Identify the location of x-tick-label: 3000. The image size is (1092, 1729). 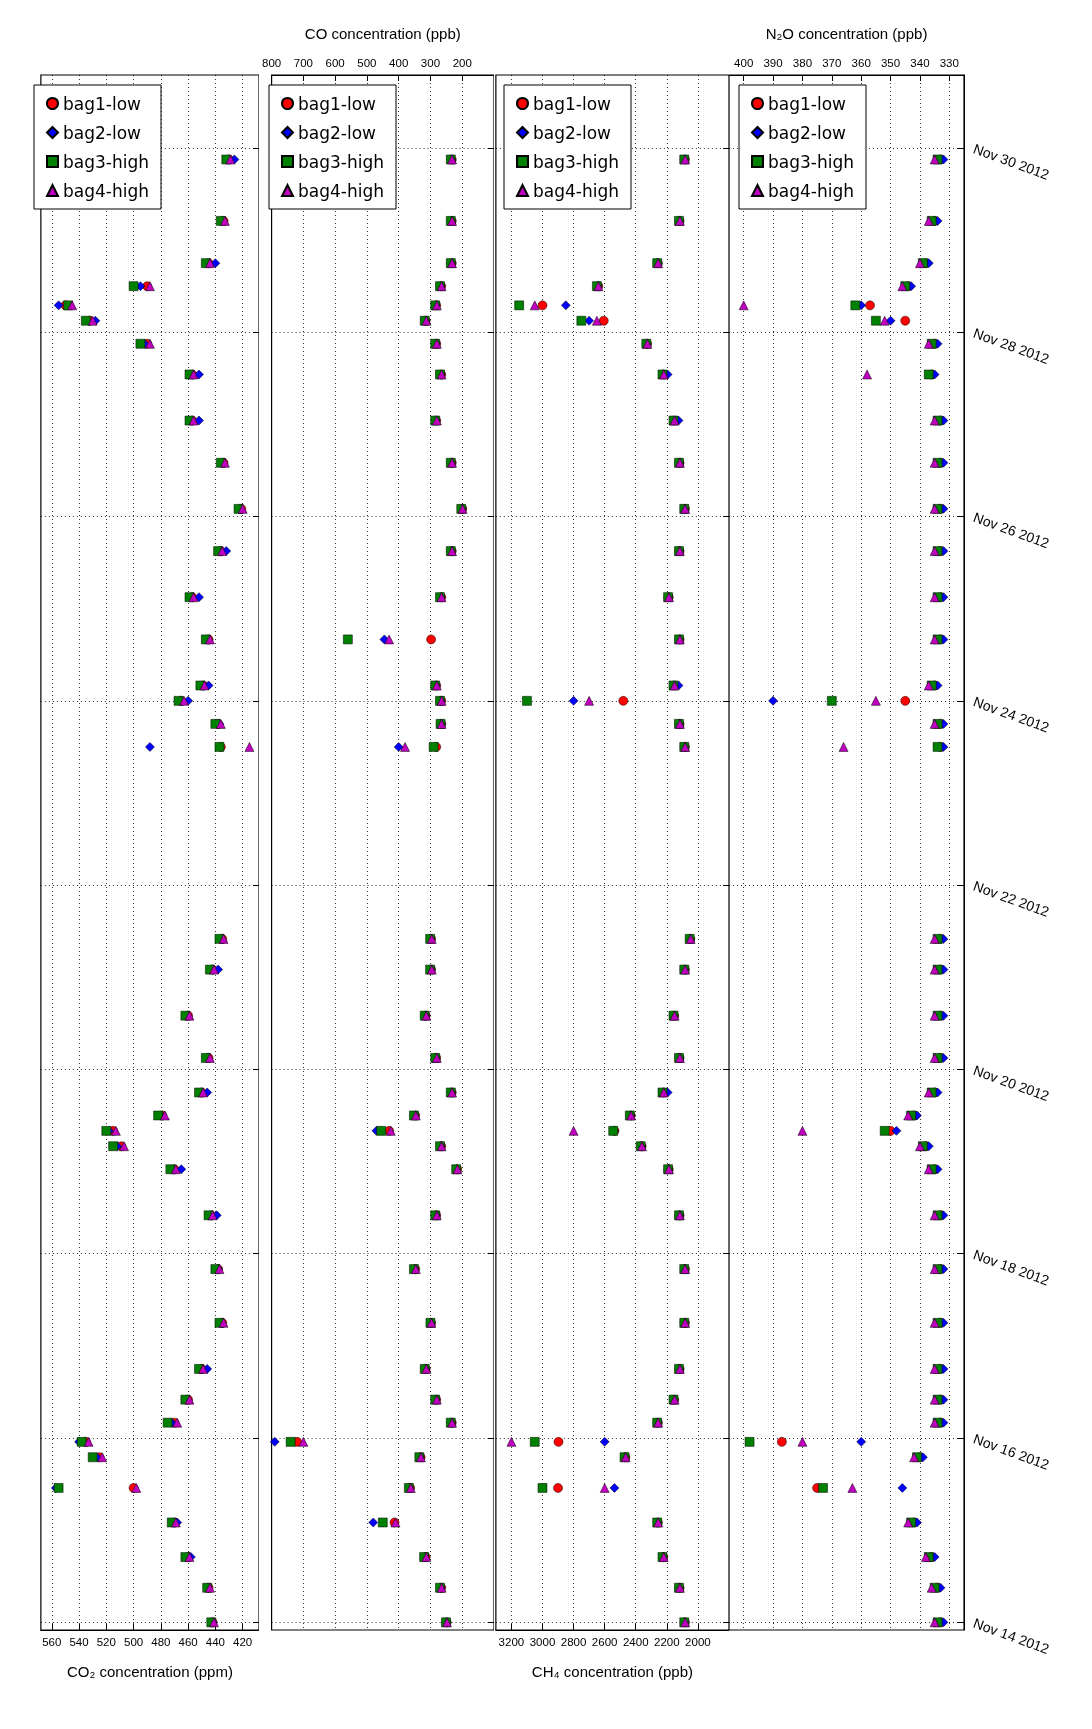
(542, 1642).